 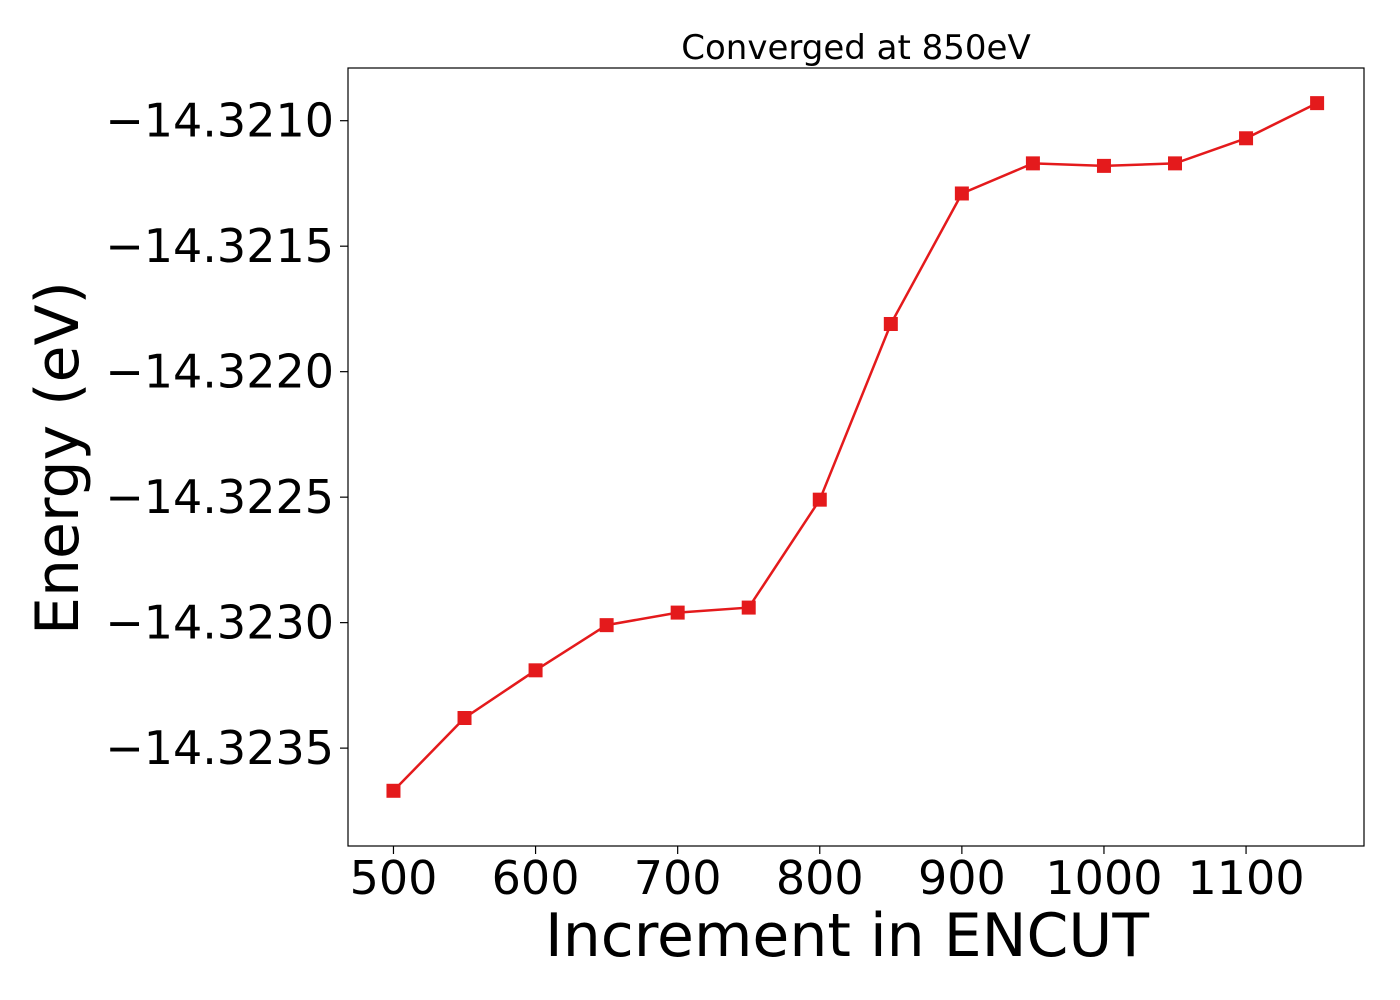 What do you see at coordinates (219, 121) in the screenshot?
I see `y-tick-label: −14.3210` at bounding box center [219, 121].